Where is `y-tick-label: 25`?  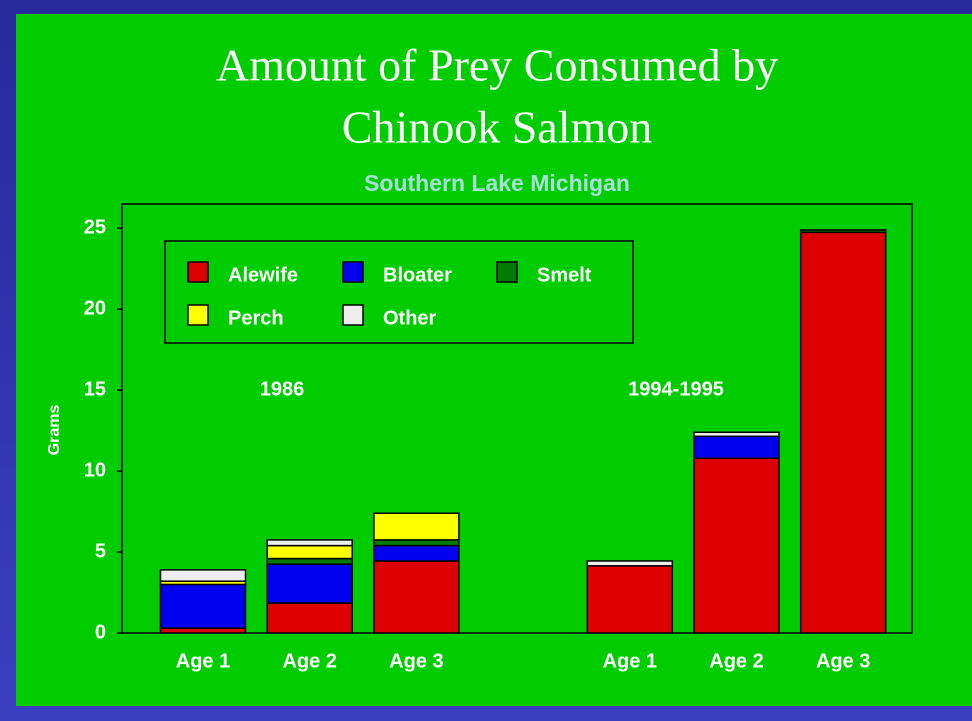
y-tick-label: 25 is located at coordinates (95, 228).